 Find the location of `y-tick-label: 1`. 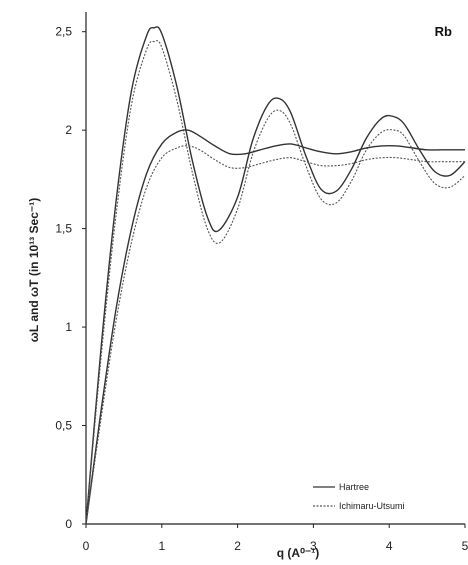

y-tick-label: 1 is located at coordinates (68, 327).